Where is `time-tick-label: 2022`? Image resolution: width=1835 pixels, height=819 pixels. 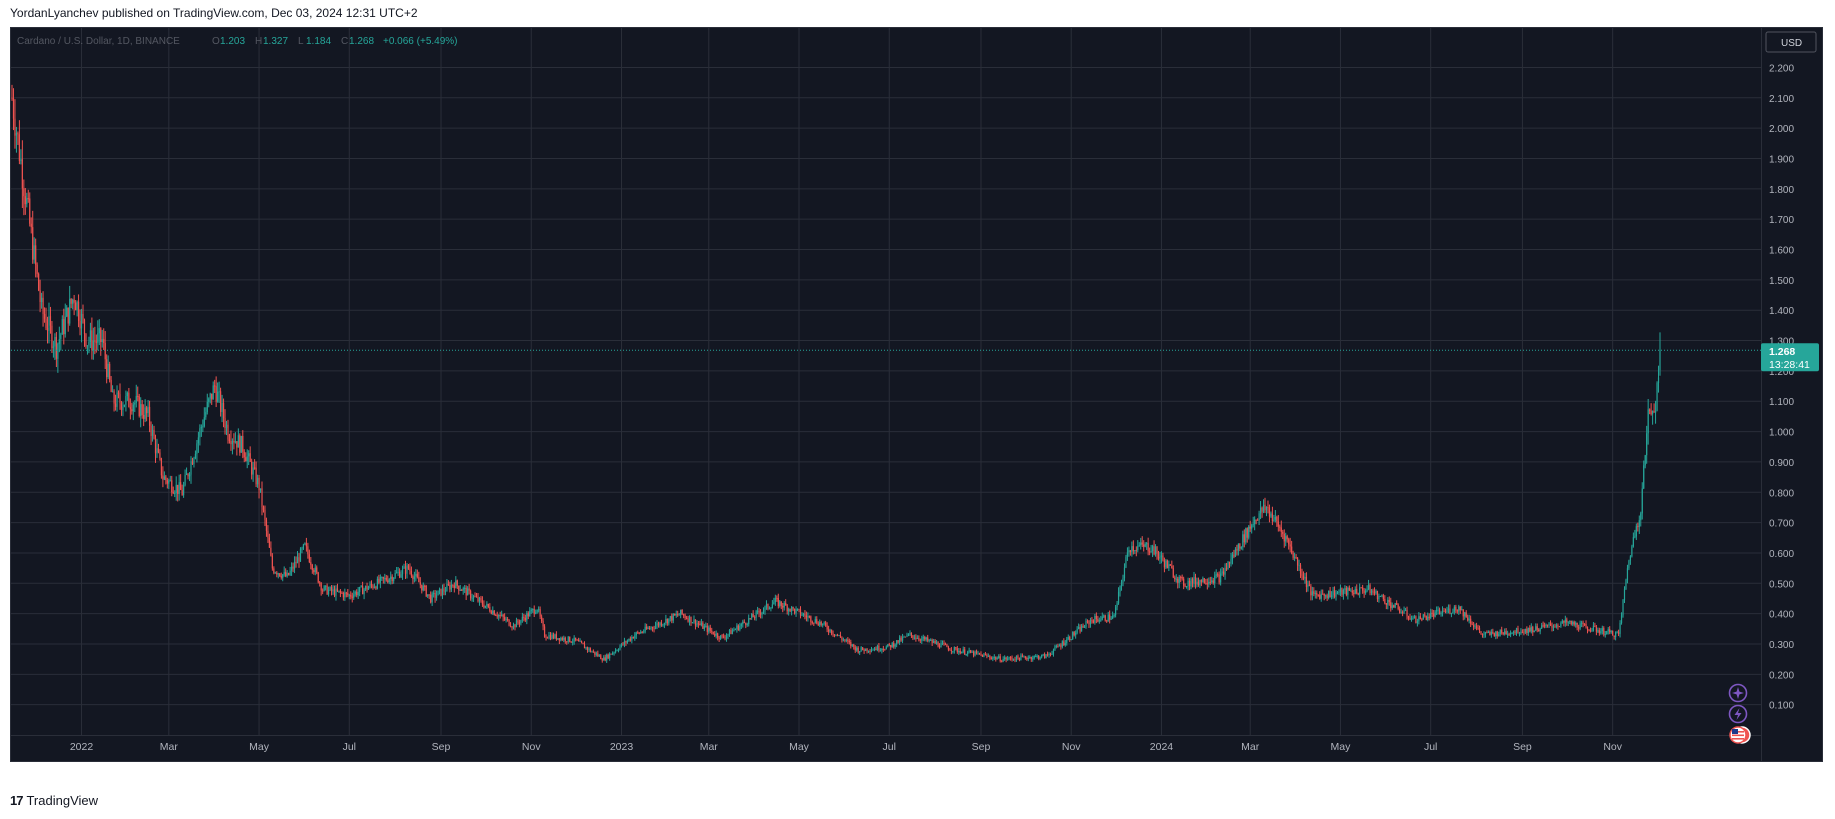 time-tick-label: 2022 is located at coordinates (82, 747).